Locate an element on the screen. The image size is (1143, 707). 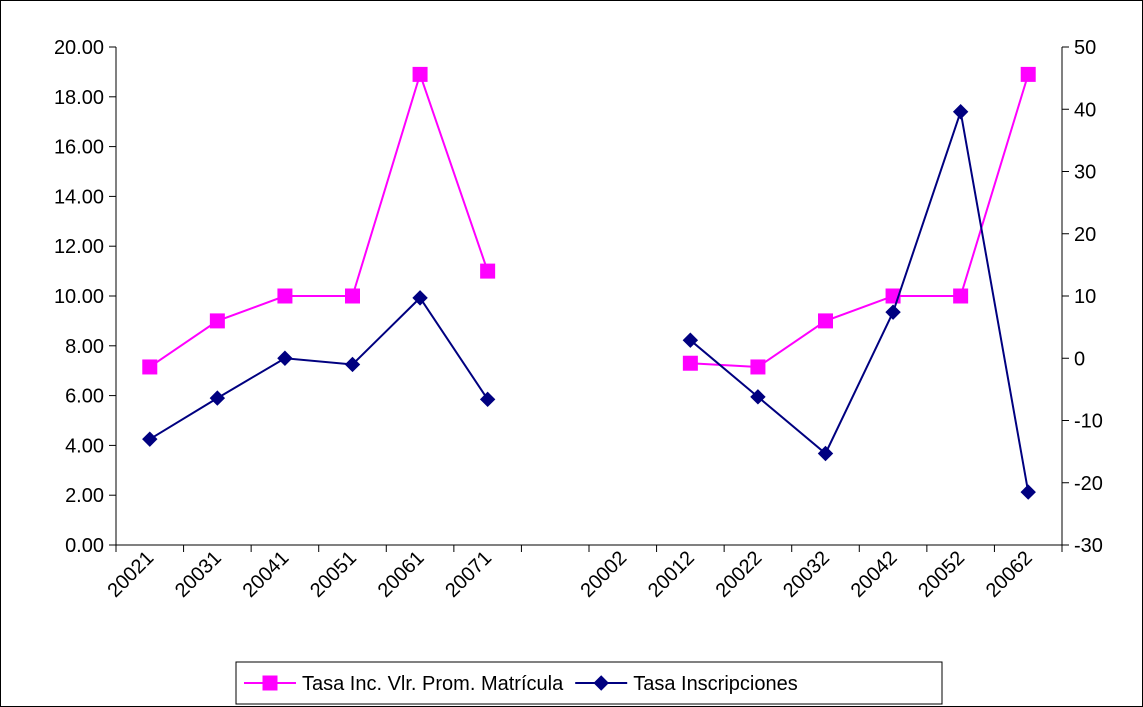
y-right-tick-label: -10 is located at coordinates (1088, 422).